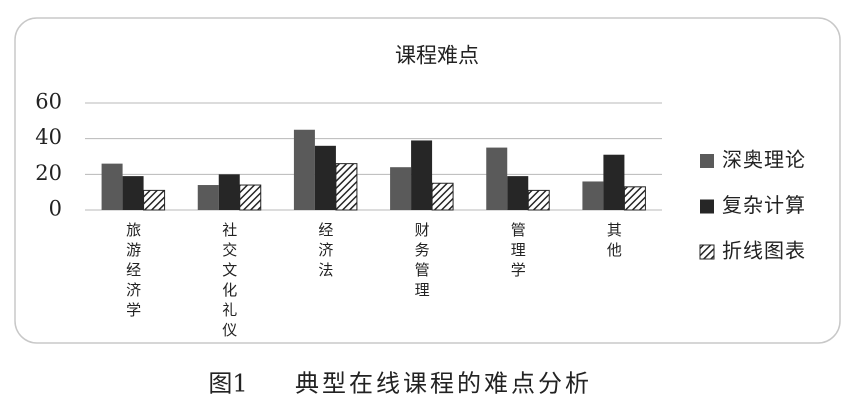  What do you see at coordinates (48, 102) in the screenshot?
I see `y-tick-label: 60` at bounding box center [48, 102].